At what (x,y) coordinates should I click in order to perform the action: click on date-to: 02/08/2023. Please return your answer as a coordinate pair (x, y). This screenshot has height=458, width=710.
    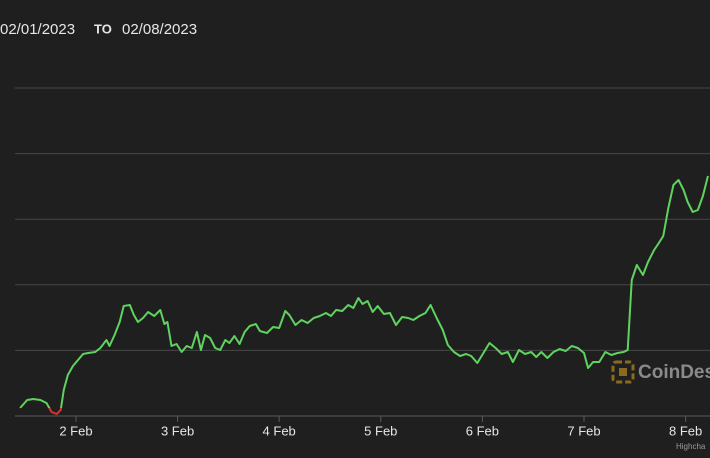
    Looking at the image, I should click on (159, 29).